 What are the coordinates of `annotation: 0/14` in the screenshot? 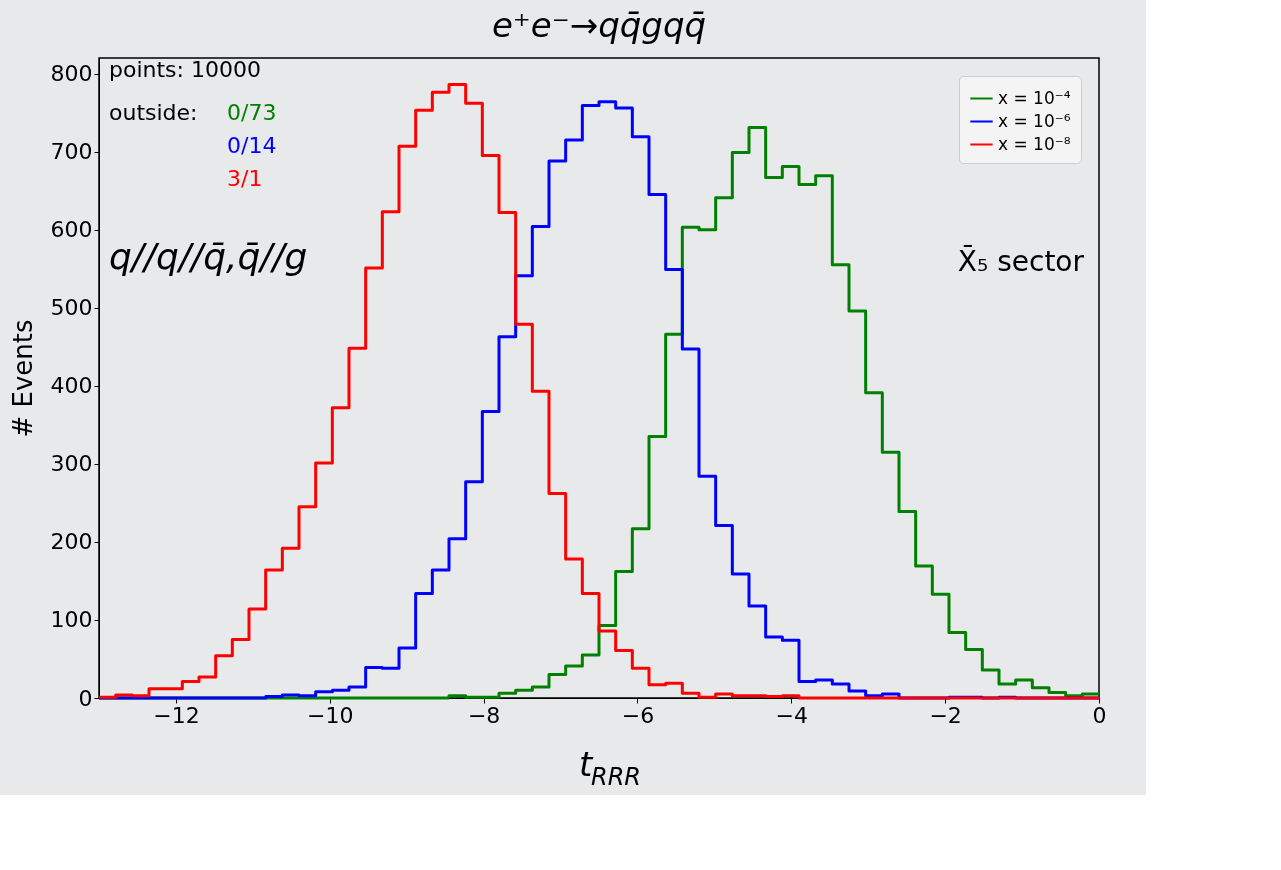 It's located at (252, 145).